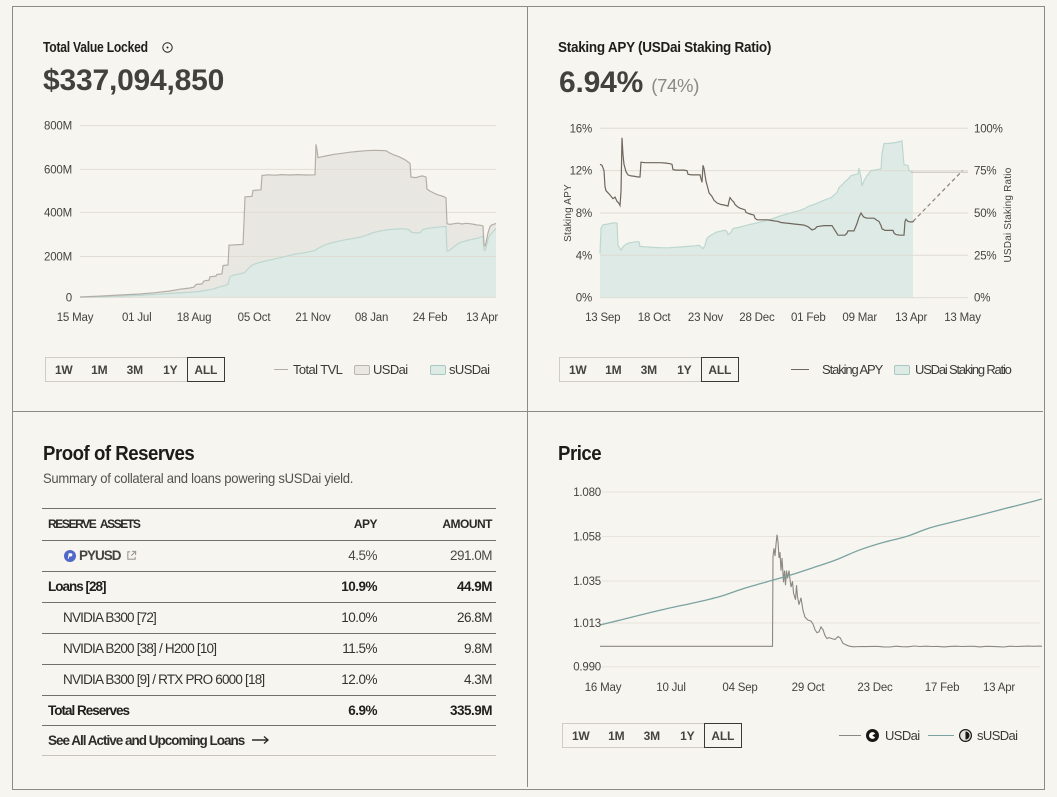 Image resolution: width=1057 pixels, height=797 pixels. I want to click on svg-text: 23 Nov, so click(706, 318).